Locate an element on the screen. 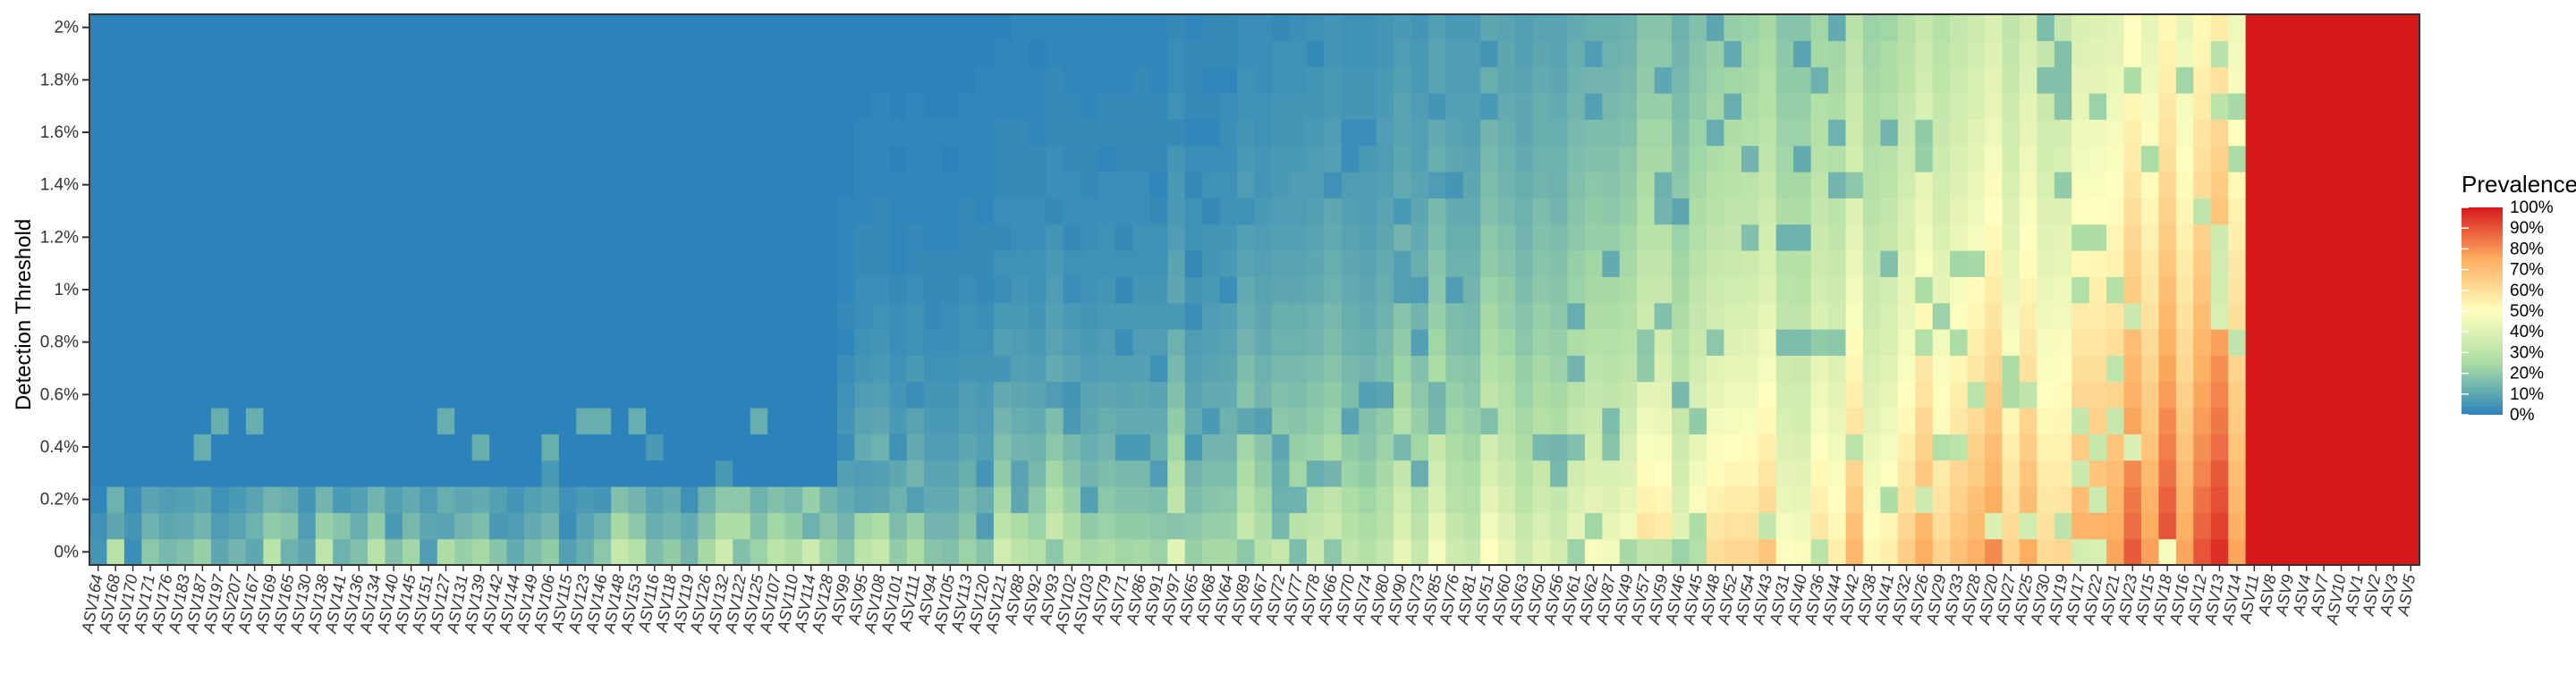  y-tick-label: 1.8% is located at coordinates (59, 80).